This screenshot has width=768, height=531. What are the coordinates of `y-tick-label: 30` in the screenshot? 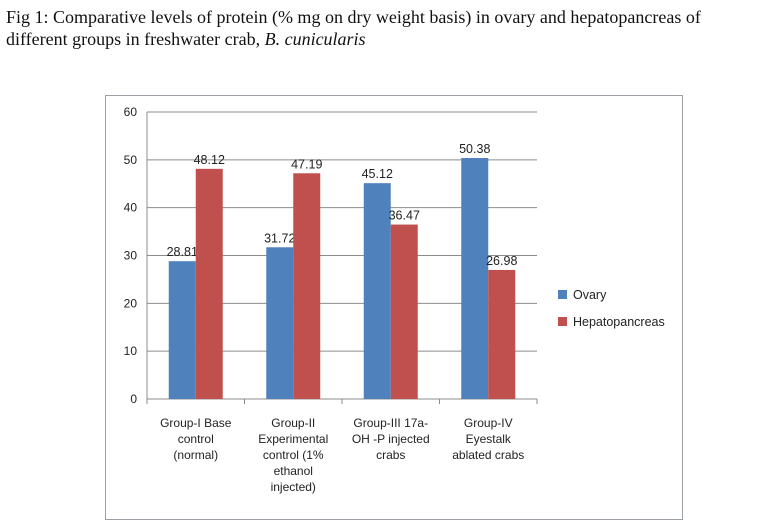 It's located at (131, 256).